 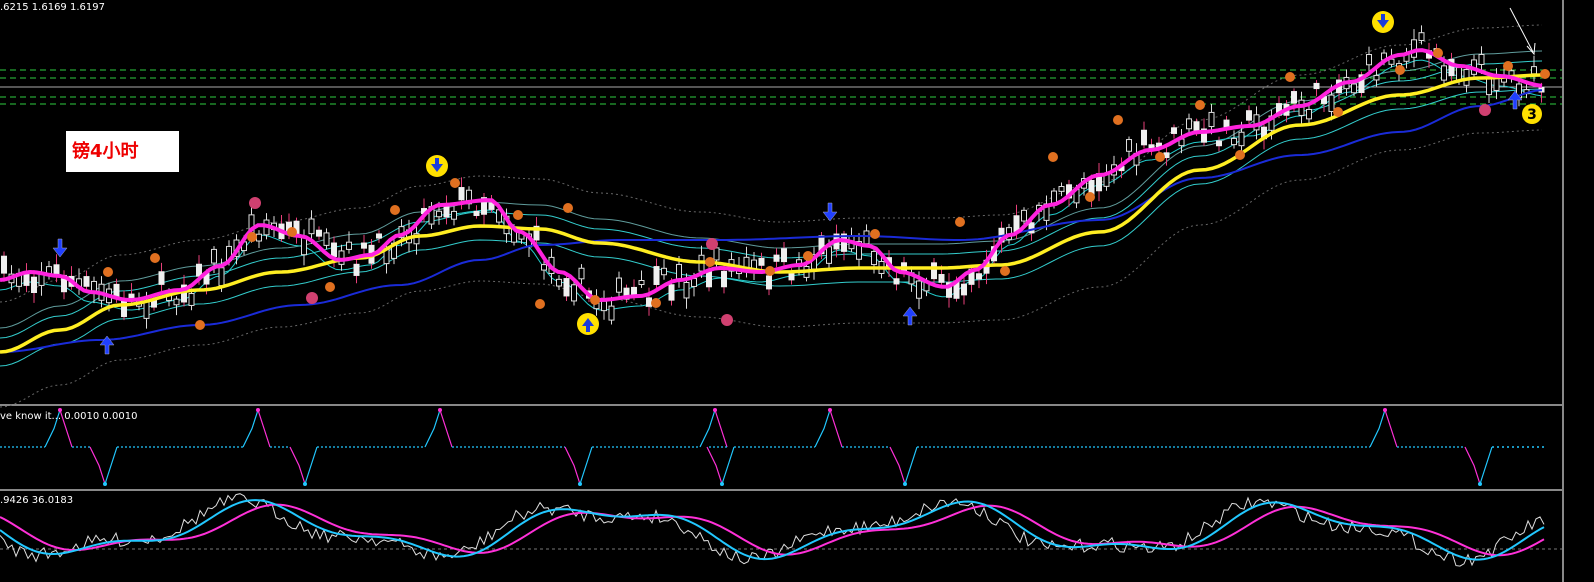 What do you see at coordinates (1531, 49) in the screenshot?
I see `pointer-arrow-head` at bounding box center [1531, 49].